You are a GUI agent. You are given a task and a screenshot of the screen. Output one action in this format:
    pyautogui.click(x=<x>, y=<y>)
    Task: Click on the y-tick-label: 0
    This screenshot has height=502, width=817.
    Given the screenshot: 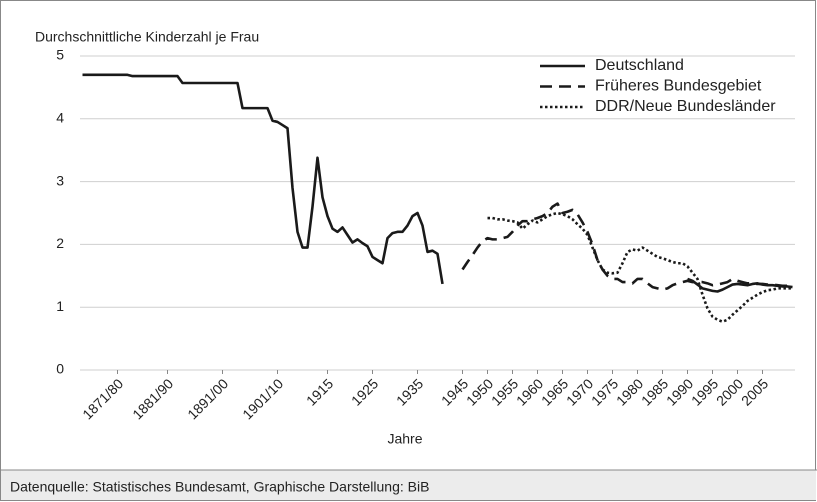 What is the action you would take?
    pyautogui.click(x=60, y=369)
    